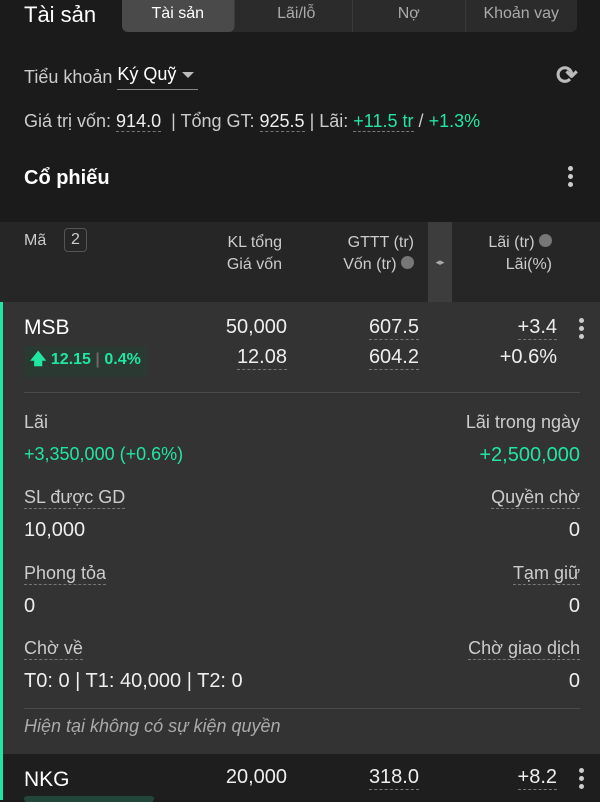  I want to click on tam-value: 0, so click(574, 606).